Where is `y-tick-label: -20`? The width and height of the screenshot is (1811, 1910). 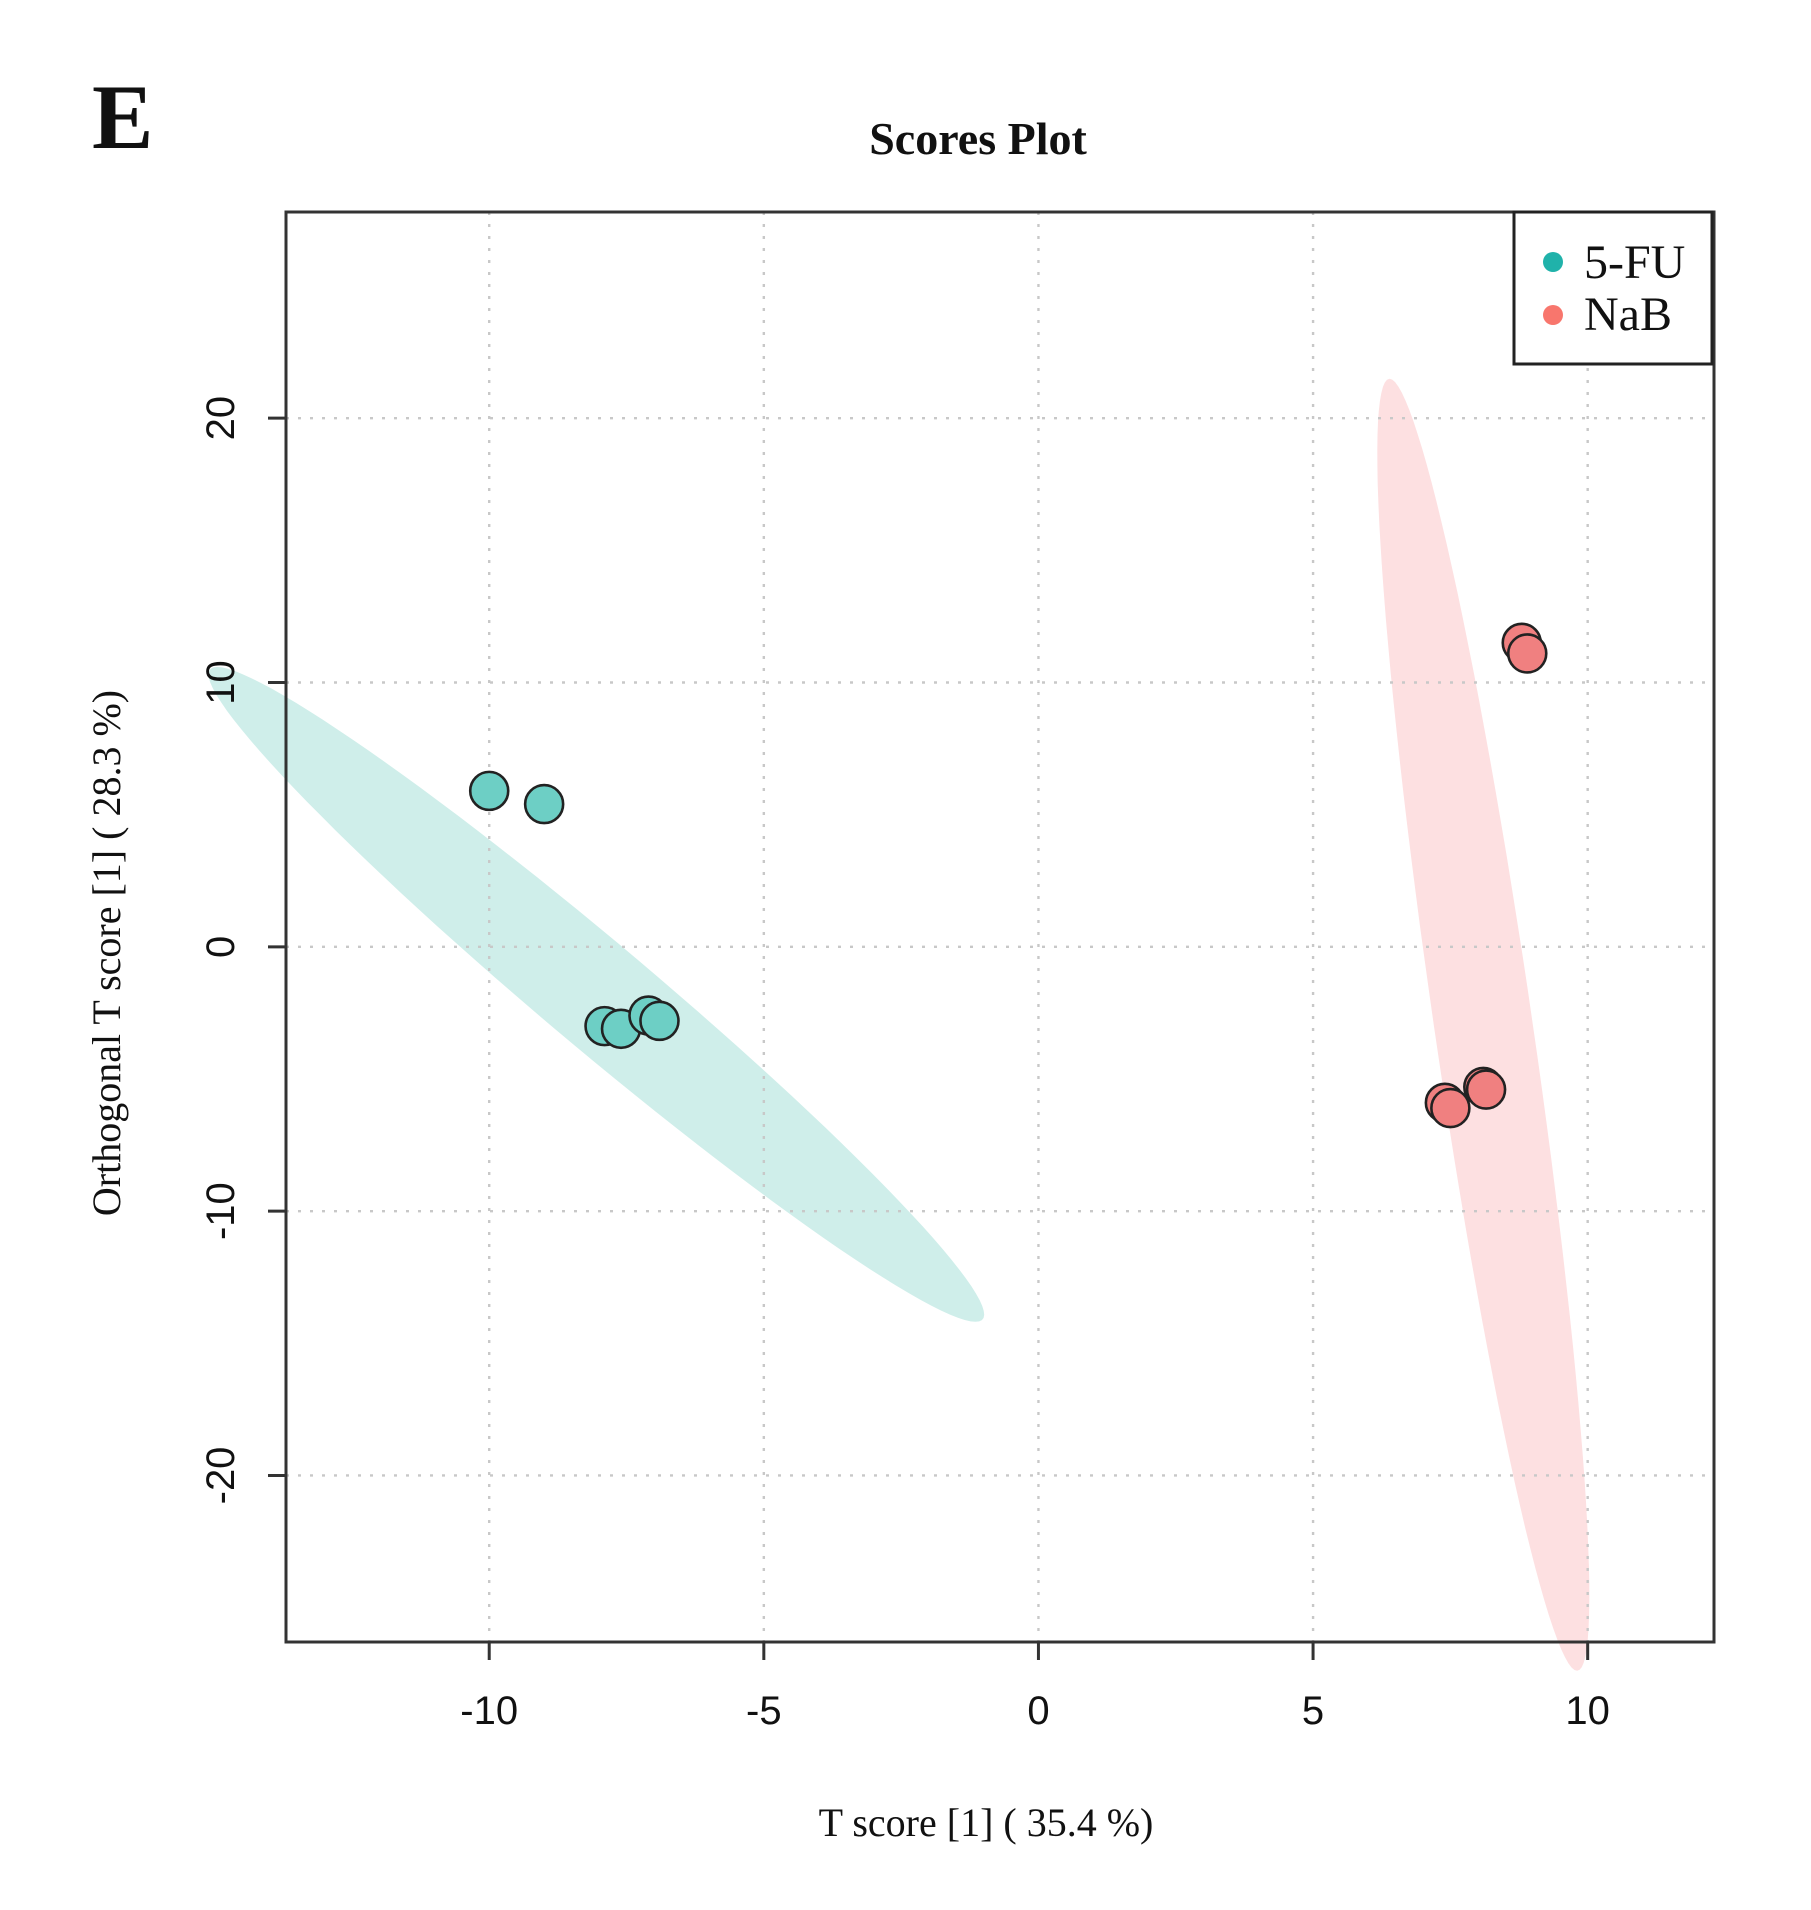
y-tick-label: -20 is located at coordinates (221, 1476).